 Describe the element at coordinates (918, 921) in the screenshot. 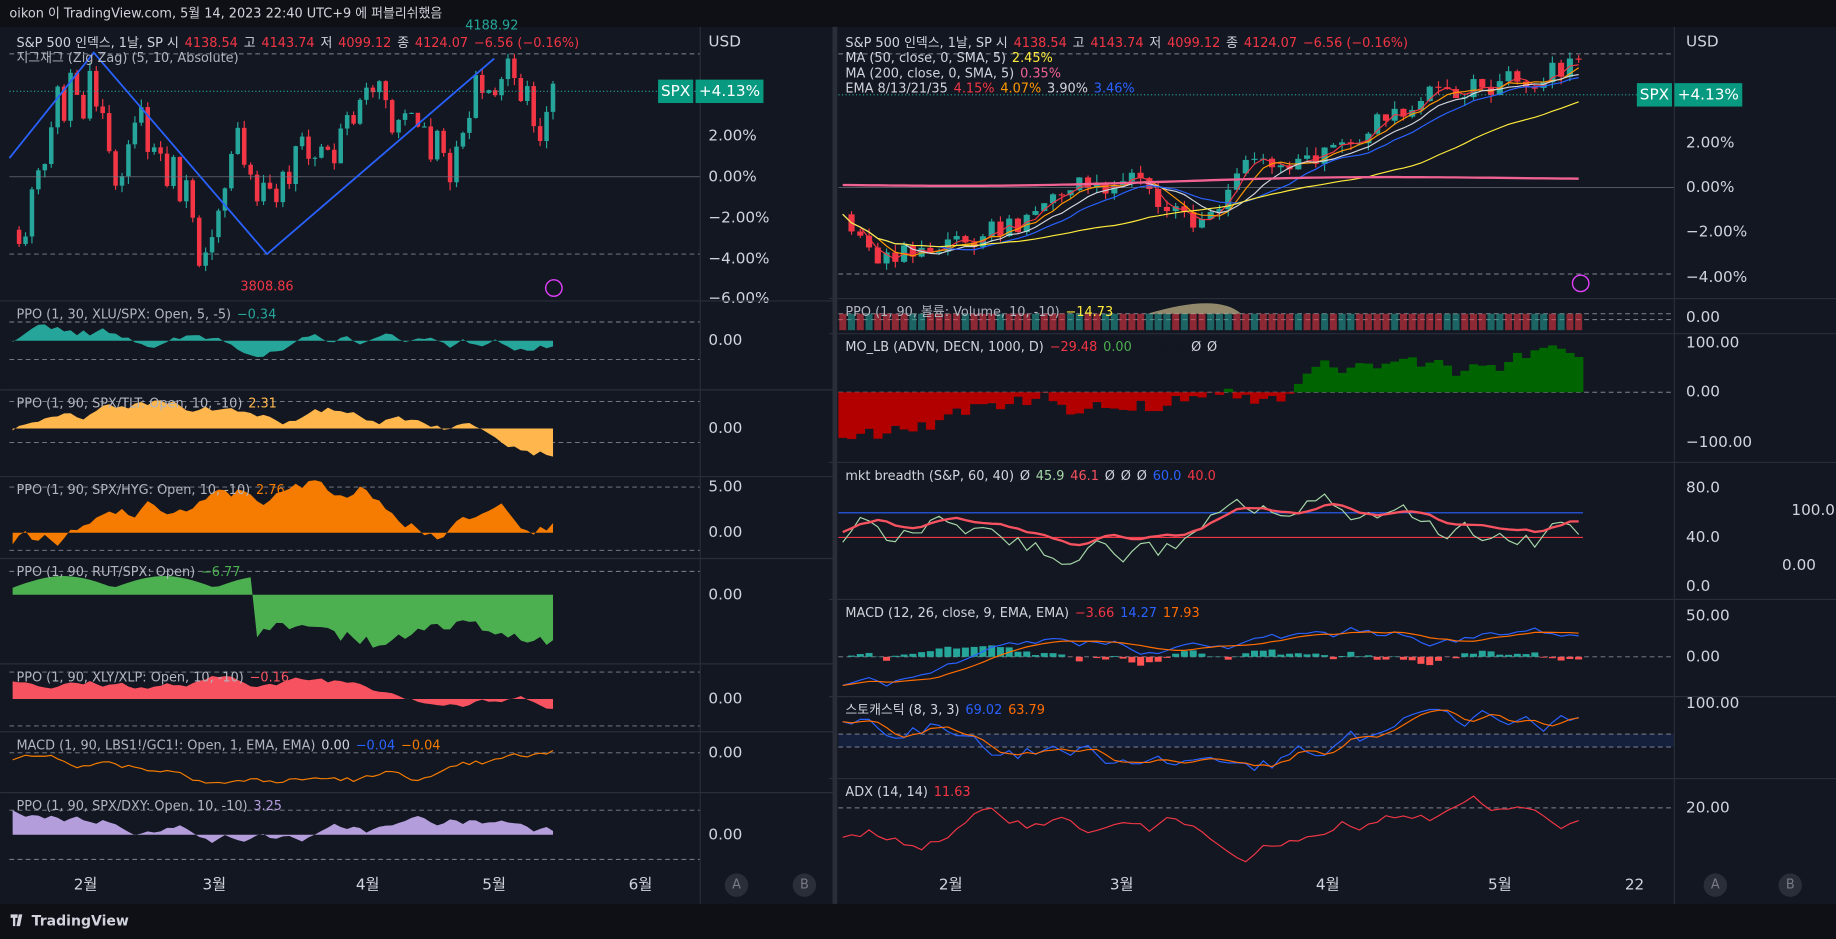

I see `footer-bar` at that location.